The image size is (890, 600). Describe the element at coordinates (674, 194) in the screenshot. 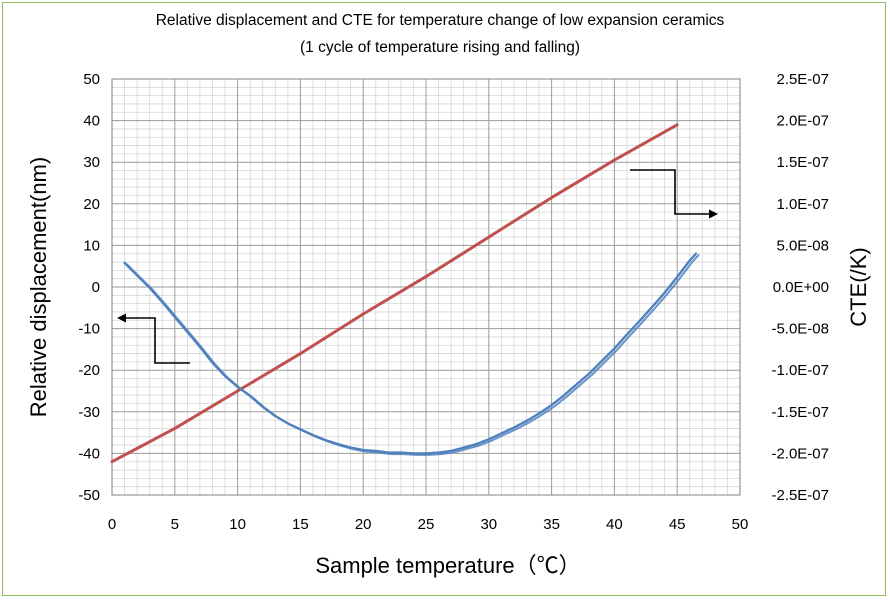

I see `right-axis-arrow` at that location.